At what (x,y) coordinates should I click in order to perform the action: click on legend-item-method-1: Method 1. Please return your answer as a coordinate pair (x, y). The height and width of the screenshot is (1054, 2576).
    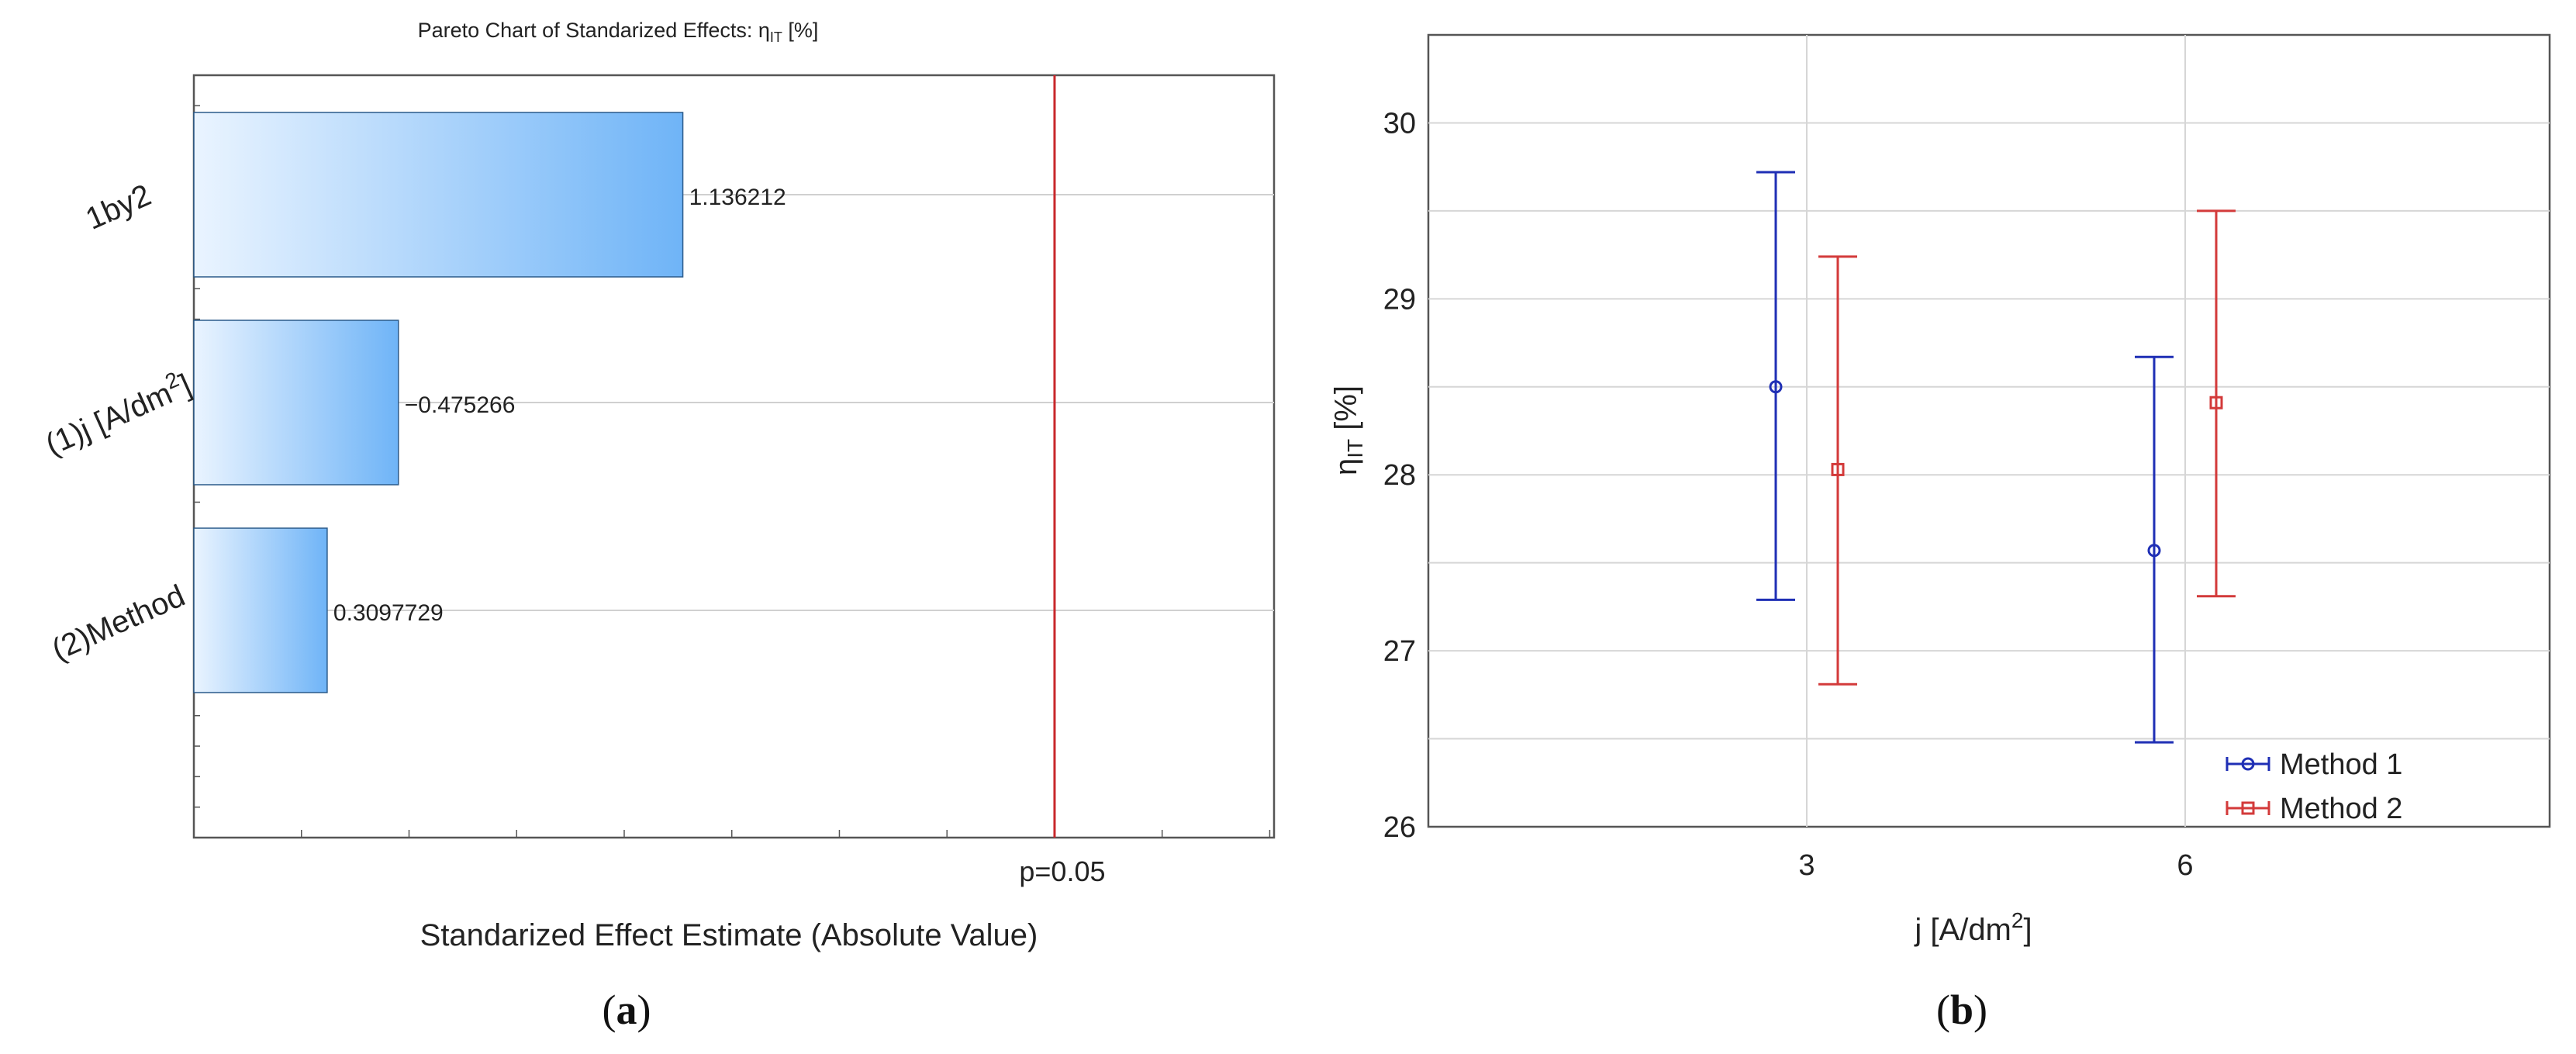
    Looking at the image, I should click on (2314, 764).